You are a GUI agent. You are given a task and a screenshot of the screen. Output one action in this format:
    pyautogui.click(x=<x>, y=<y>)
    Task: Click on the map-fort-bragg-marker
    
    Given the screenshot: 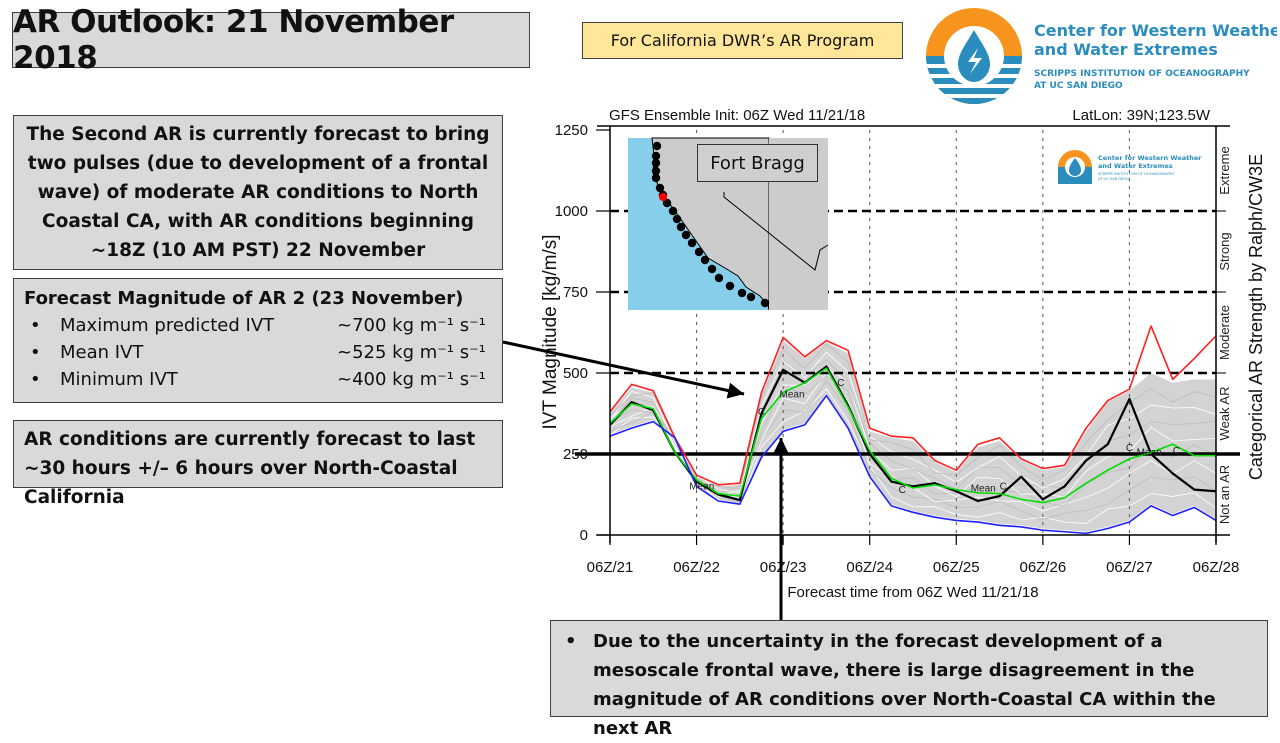 What is the action you would take?
    pyautogui.click(x=663, y=197)
    